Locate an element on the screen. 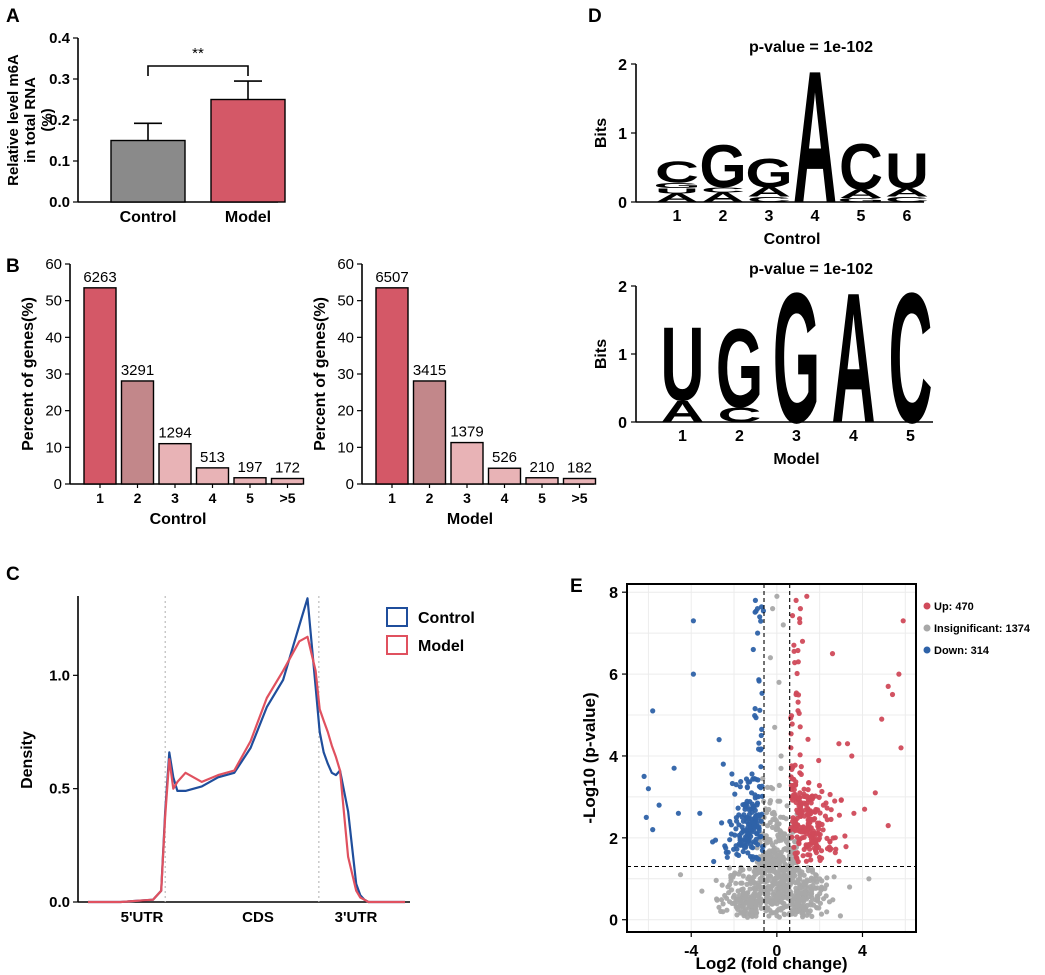 The height and width of the screenshot is (975, 1045). panel-letter-c: C is located at coordinates (13, 574).